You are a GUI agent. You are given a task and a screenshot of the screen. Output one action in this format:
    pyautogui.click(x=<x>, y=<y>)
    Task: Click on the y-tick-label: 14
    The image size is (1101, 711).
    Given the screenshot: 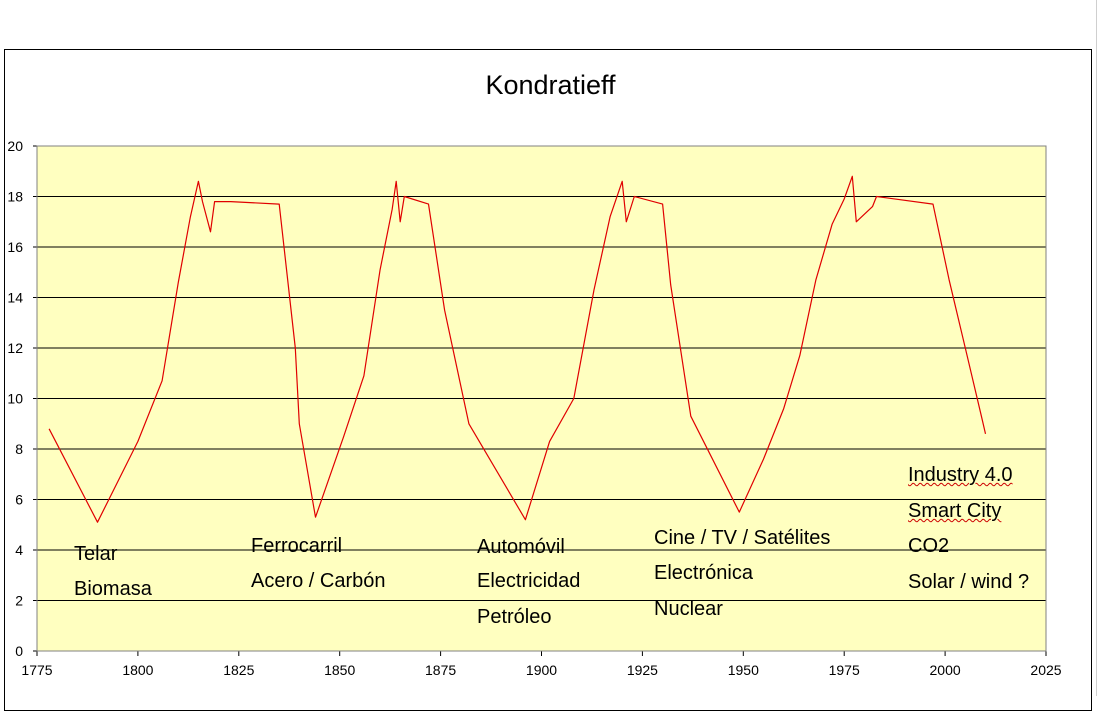 What is the action you would take?
    pyautogui.click(x=15, y=298)
    